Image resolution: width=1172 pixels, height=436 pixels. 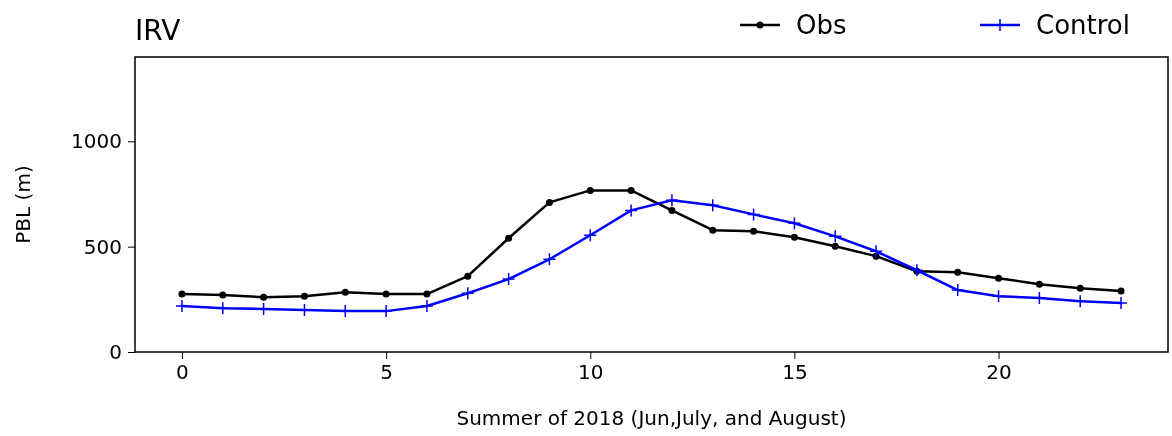 What do you see at coordinates (102, 246) in the screenshot?
I see `y-tick-label: 500` at bounding box center [102, 246].